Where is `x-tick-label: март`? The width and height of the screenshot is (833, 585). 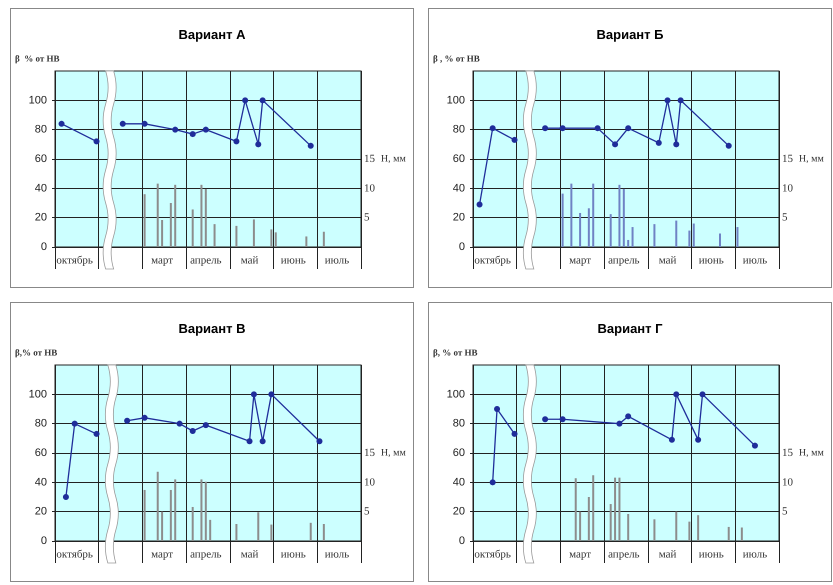 x-tick-label: март is located at coordinates (162, 260).